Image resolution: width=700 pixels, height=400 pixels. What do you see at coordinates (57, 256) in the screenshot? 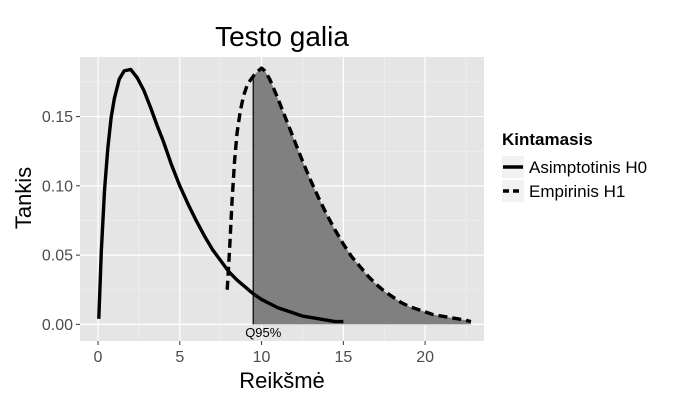
I see `y-tick-label: 0.05` at bounding box center [57, 256].